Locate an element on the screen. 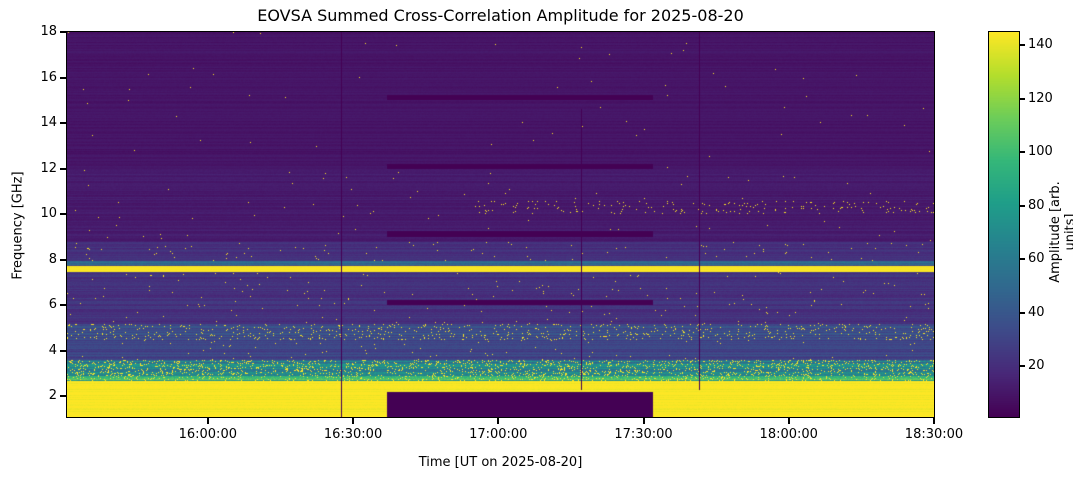  y-tick-label: 2 is located at coordinates (52, 396).